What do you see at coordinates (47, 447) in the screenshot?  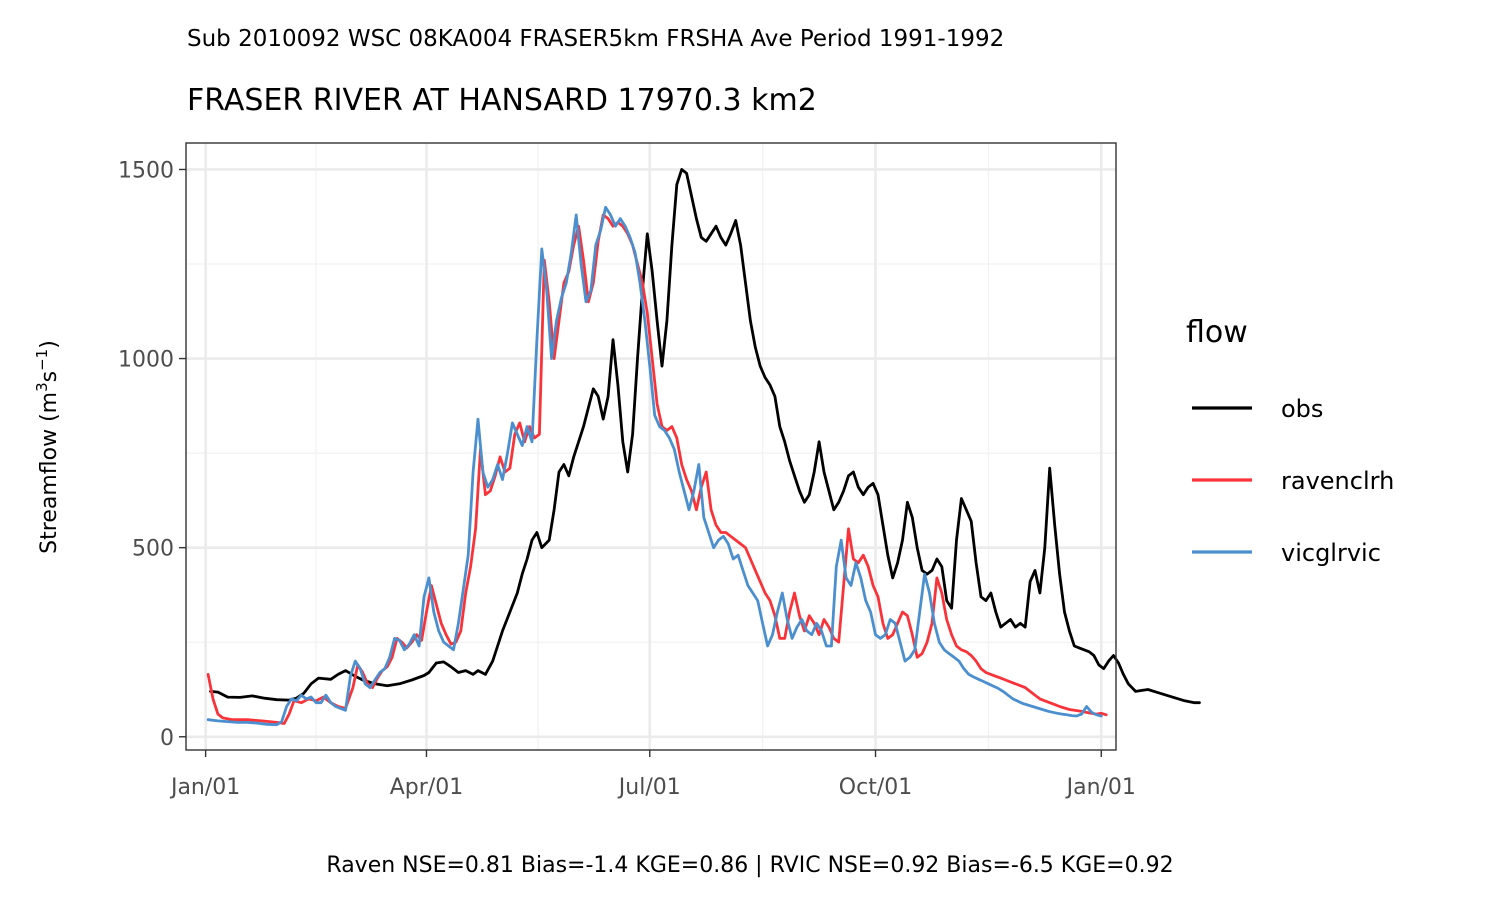 I see `y-axis-title: Streamflow (m3s−1)` at bounding box center [47, 447].